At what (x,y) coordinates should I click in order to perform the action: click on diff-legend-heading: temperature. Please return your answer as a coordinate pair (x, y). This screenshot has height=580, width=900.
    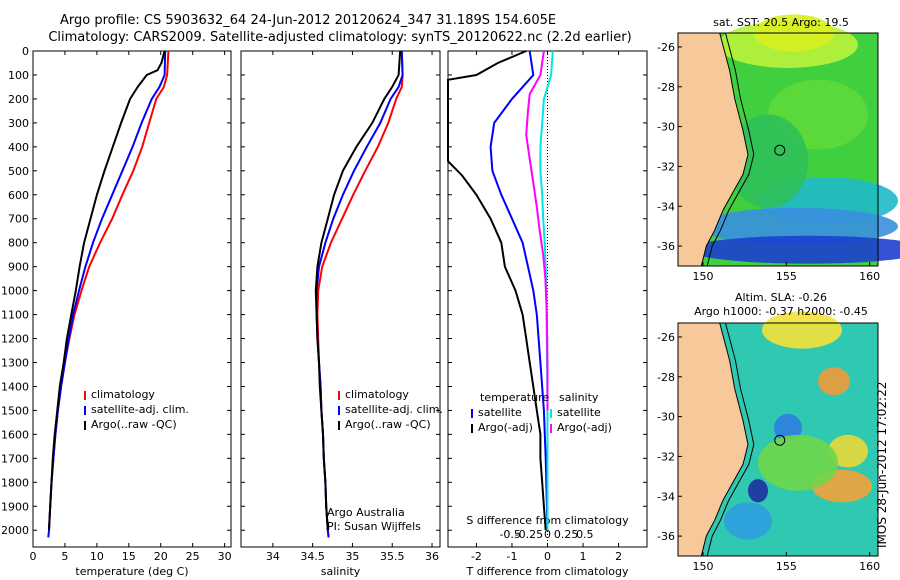
    Looking at the image, I should click on (514, 397).